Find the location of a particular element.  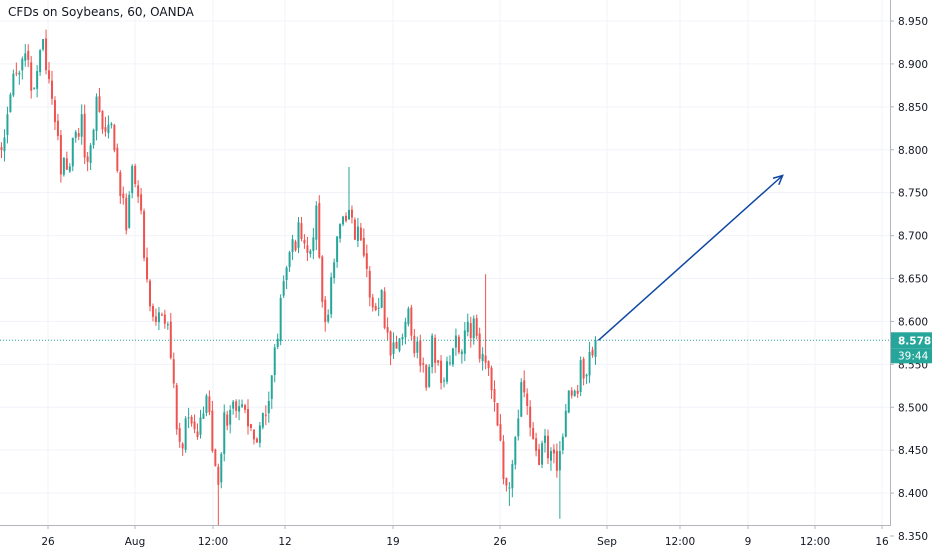

price-tick-label: 8.900 is located at coordinates (913, 65).